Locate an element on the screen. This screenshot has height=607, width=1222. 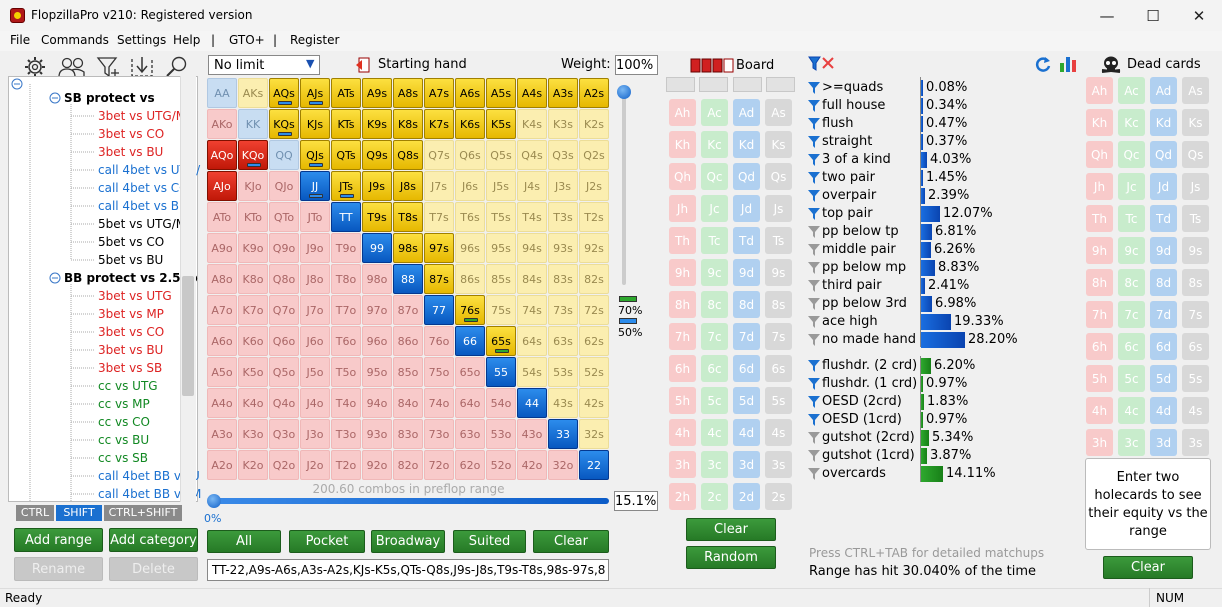
hand-cell: A5o is located at coordinates (222, 372).